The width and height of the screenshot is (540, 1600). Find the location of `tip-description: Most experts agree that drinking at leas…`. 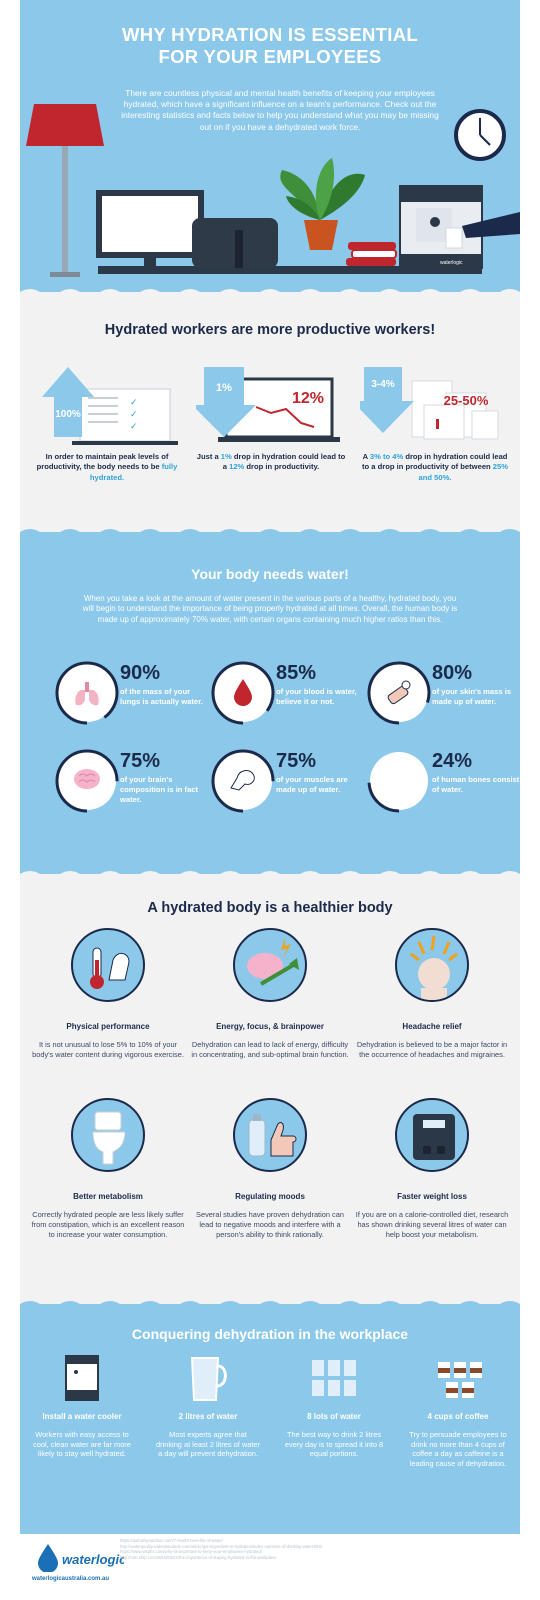

tip-description: Most experts agree that drinking at leas… is located at coordinates (208, 1444).